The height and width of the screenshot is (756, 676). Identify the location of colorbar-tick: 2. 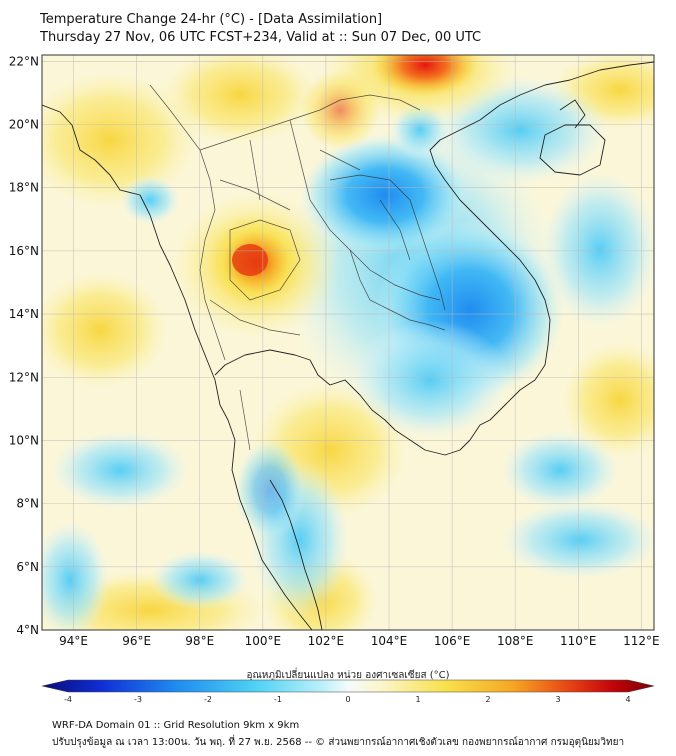
(487, 699).